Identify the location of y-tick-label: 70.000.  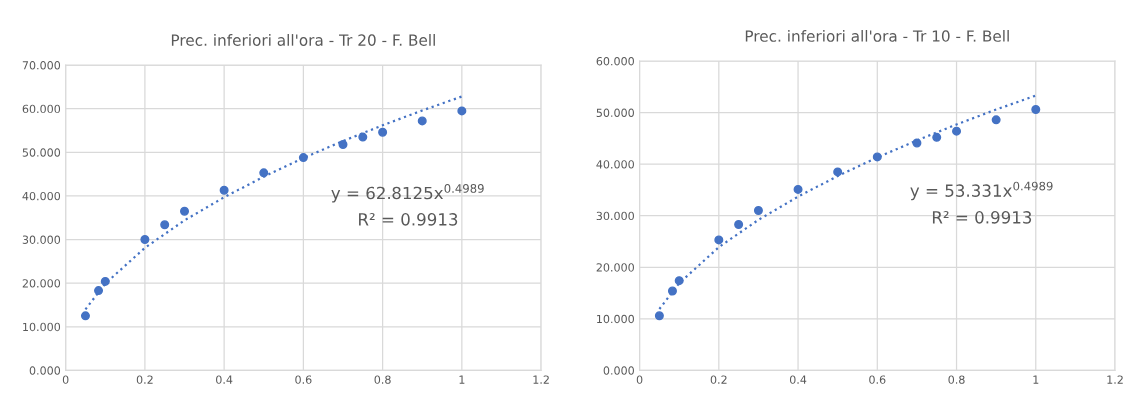
(41, 65).